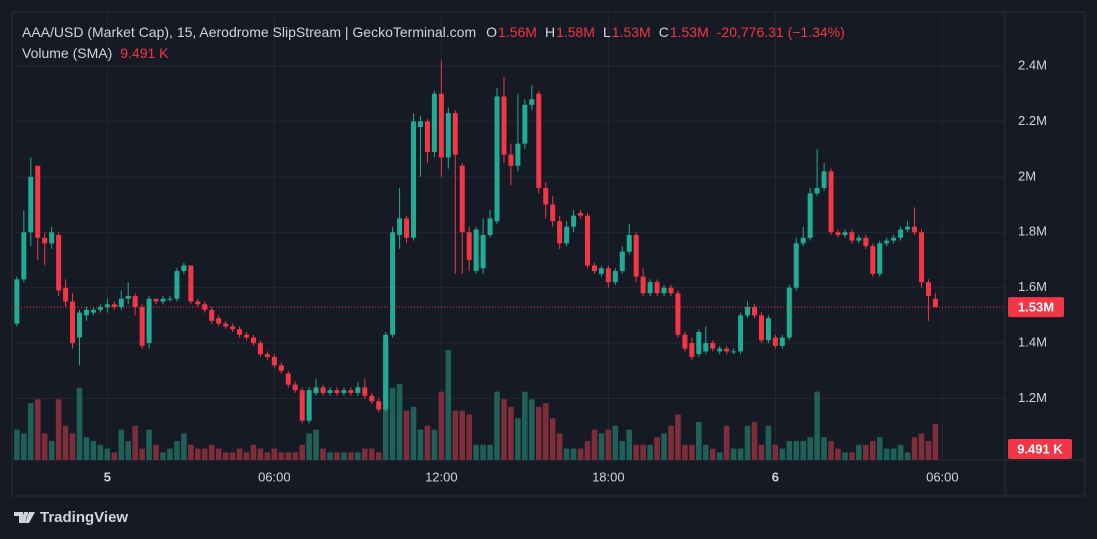 The image size is (1097, 539). Describe the element at coordinates (84, 517) in the screenshot. I see `brand-name: TradingView` at that location.